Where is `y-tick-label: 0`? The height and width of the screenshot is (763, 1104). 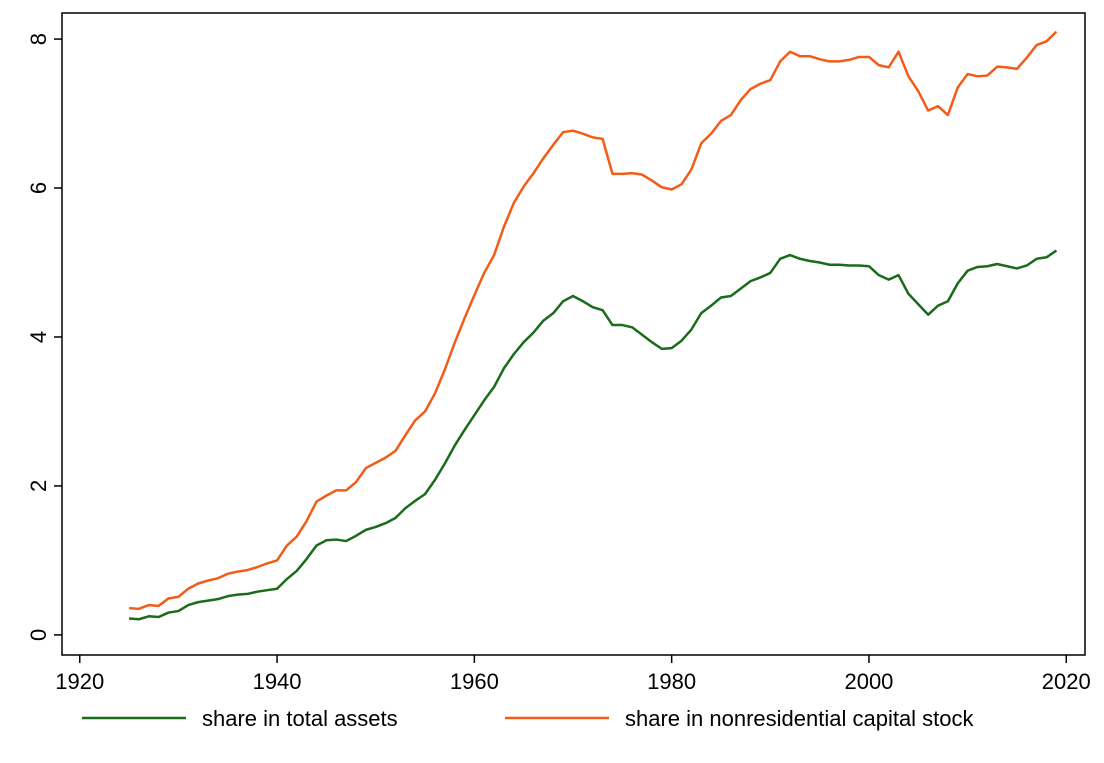 y-tick-label: 0 is located at coordinates (38, 635).